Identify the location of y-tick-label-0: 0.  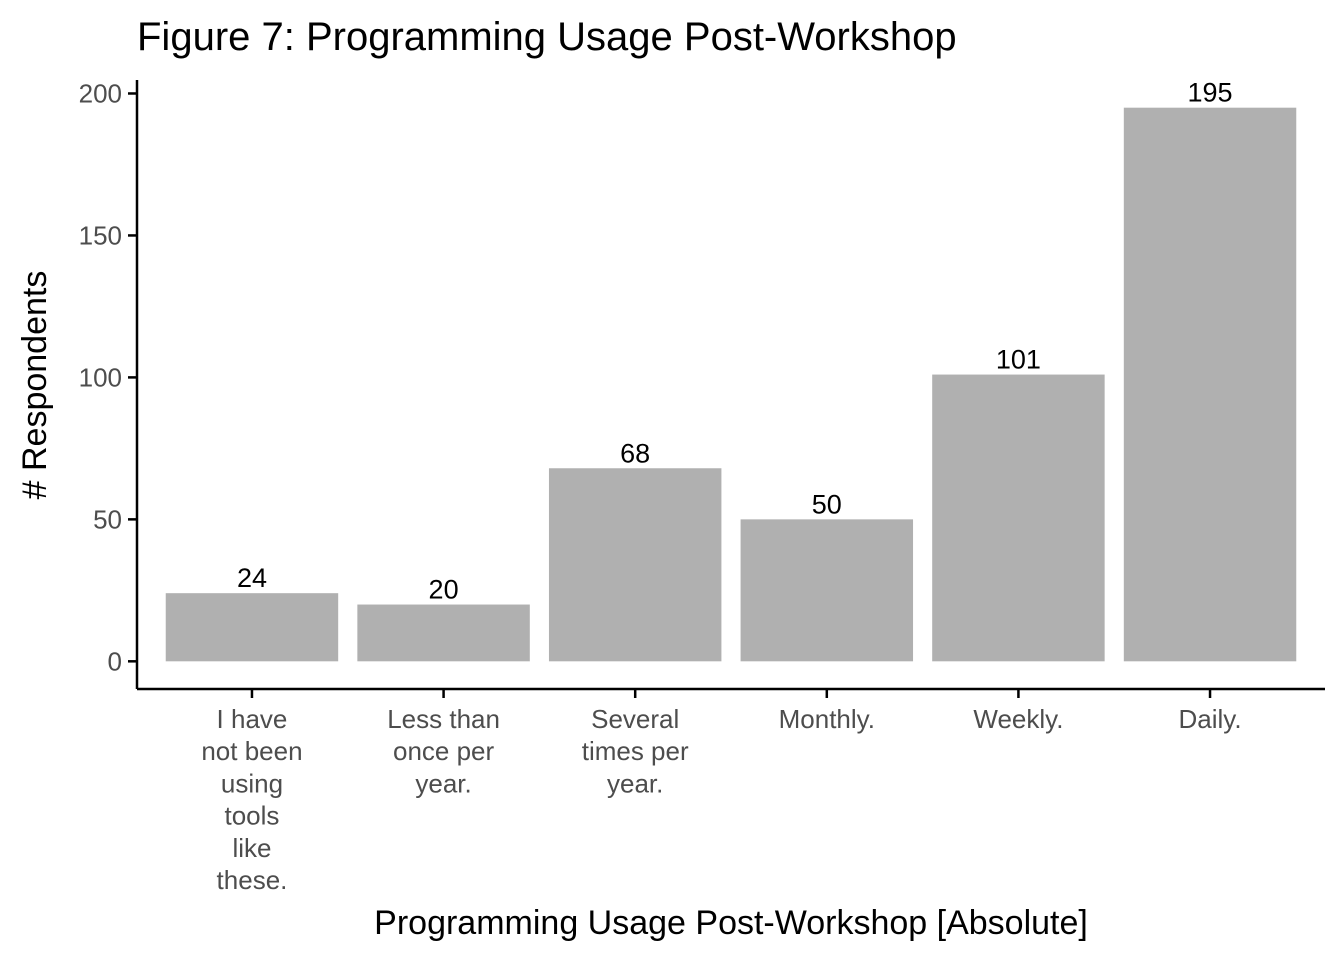
(115, 661).